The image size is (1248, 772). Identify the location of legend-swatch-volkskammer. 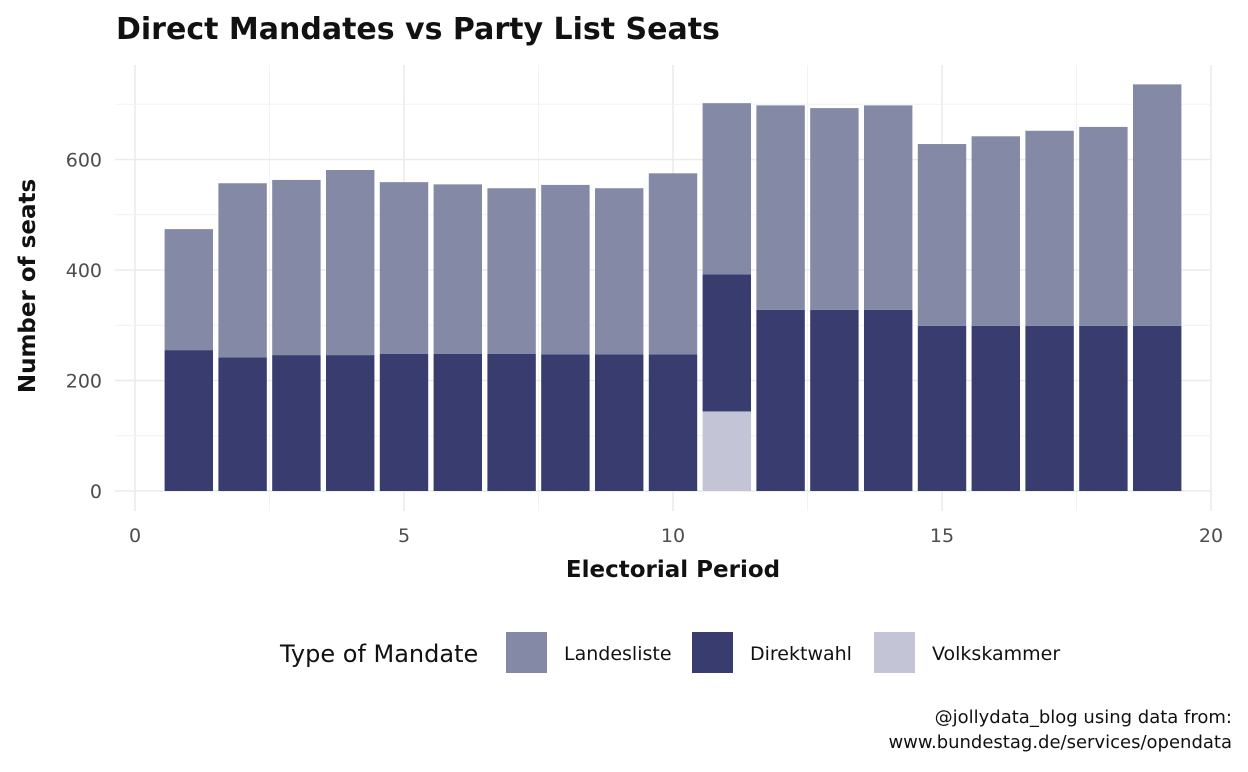
(894, 652).